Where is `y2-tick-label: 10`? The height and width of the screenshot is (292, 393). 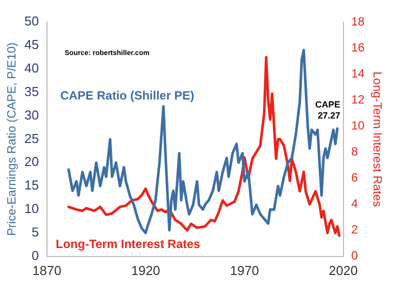
y2-tick-label: 10 is located at coordinates (358, 125).